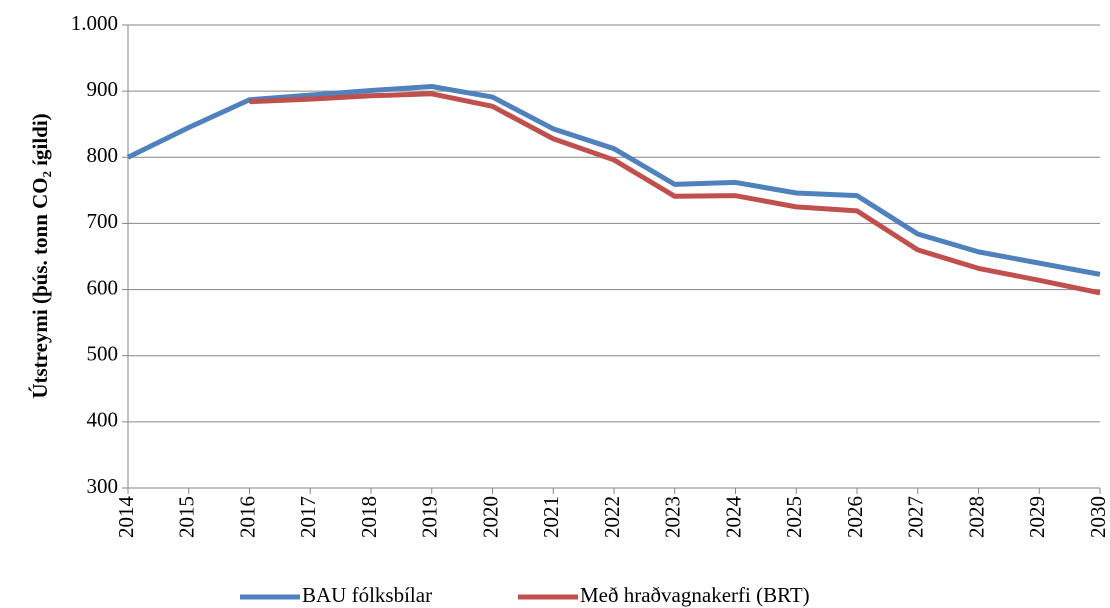 The height and width of the screenshot is (608, 1110). I want to click on x-tick-label: 2022, so click(612, 517).